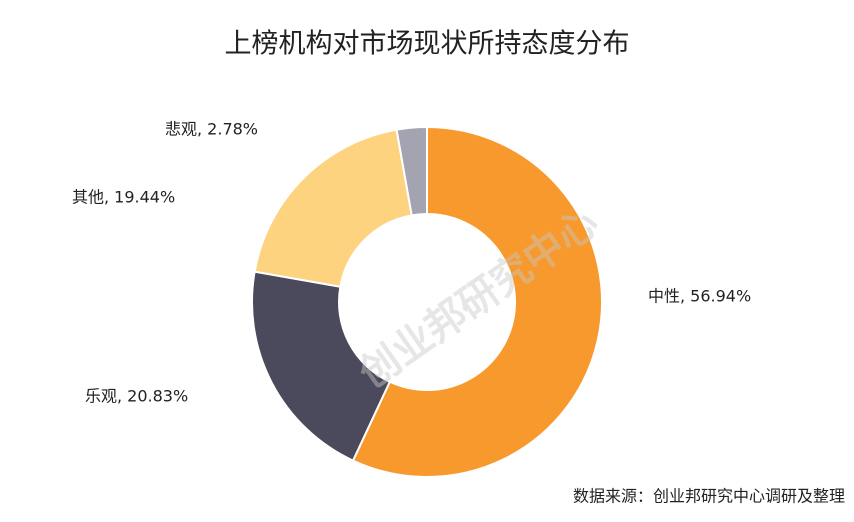 The height and width of the screenshot is (522, 854). Describe the element at coordinates (699, 296) in the screenshot. I see `data-label: 中性, 56.94%` at that location.